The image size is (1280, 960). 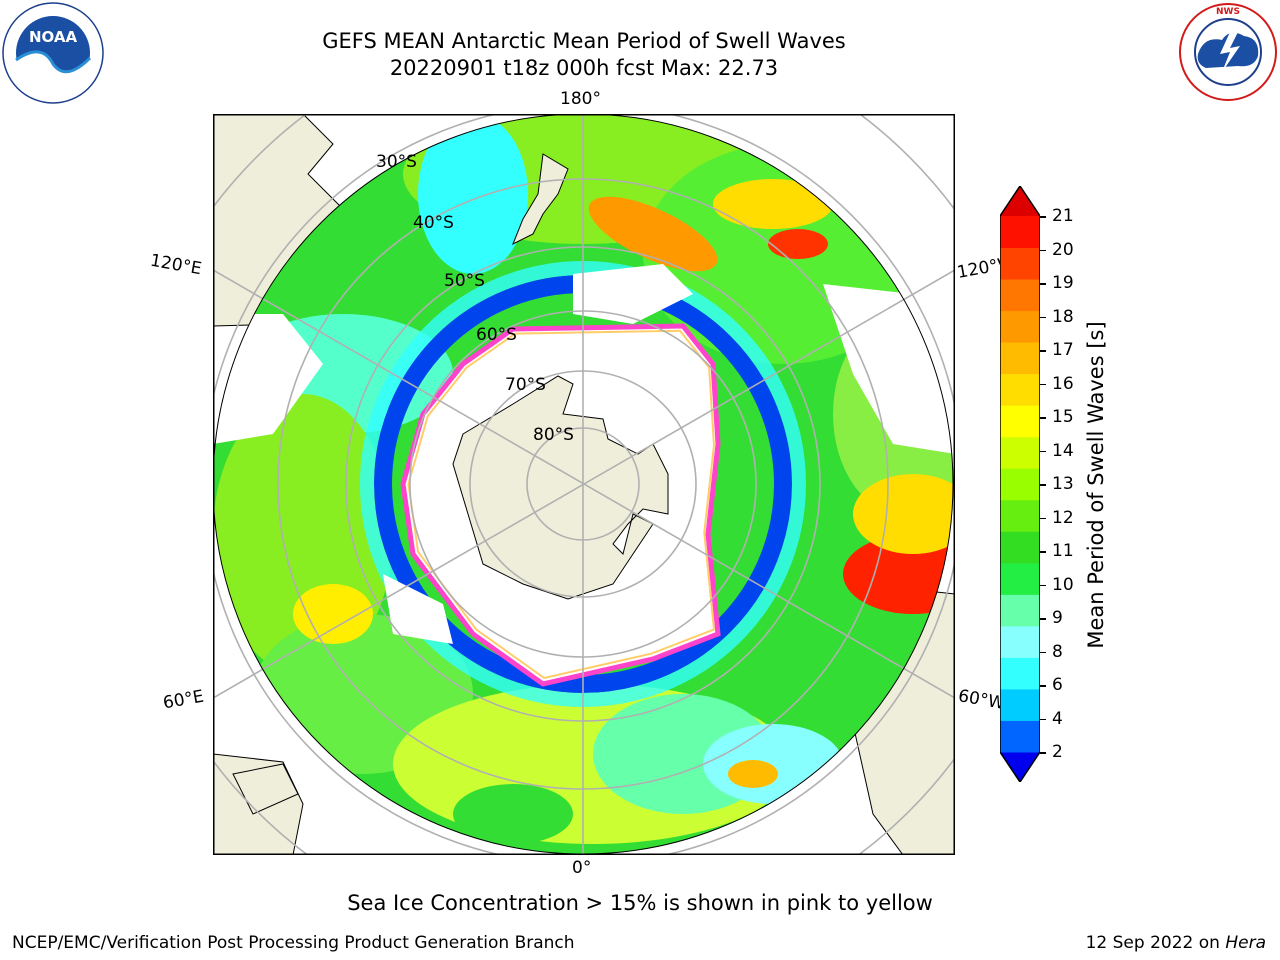 What do you see at coordinates (1057, 651) in the screenshot?
I see `colorbar-tick-label: 8` at bounding box center [1057, 651].